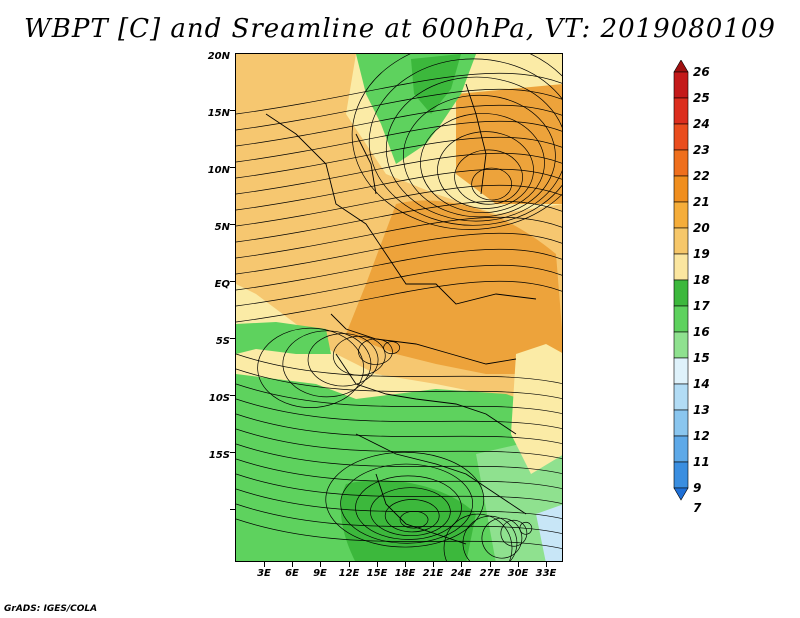 This screenshot has height=618, width=800. What do you see at coordinates (701, 124) in the screenshot?
I see `colorbar-label: 24` at bounding box center [701, 124].